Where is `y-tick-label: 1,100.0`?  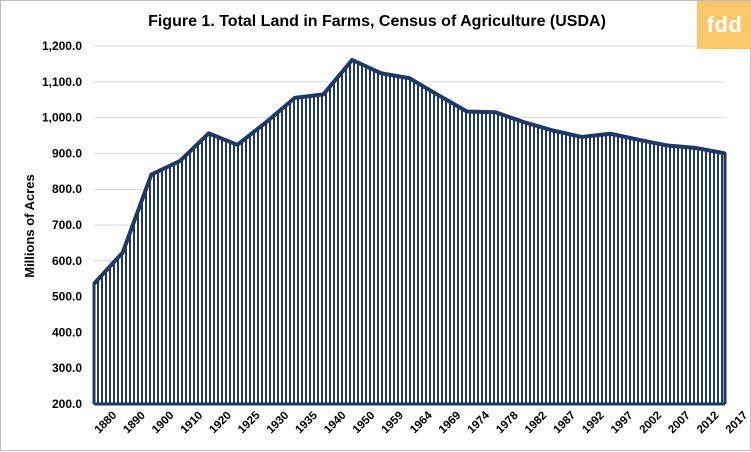 y-tick-label: 1,100.0 is located at coordinates (62, 82).